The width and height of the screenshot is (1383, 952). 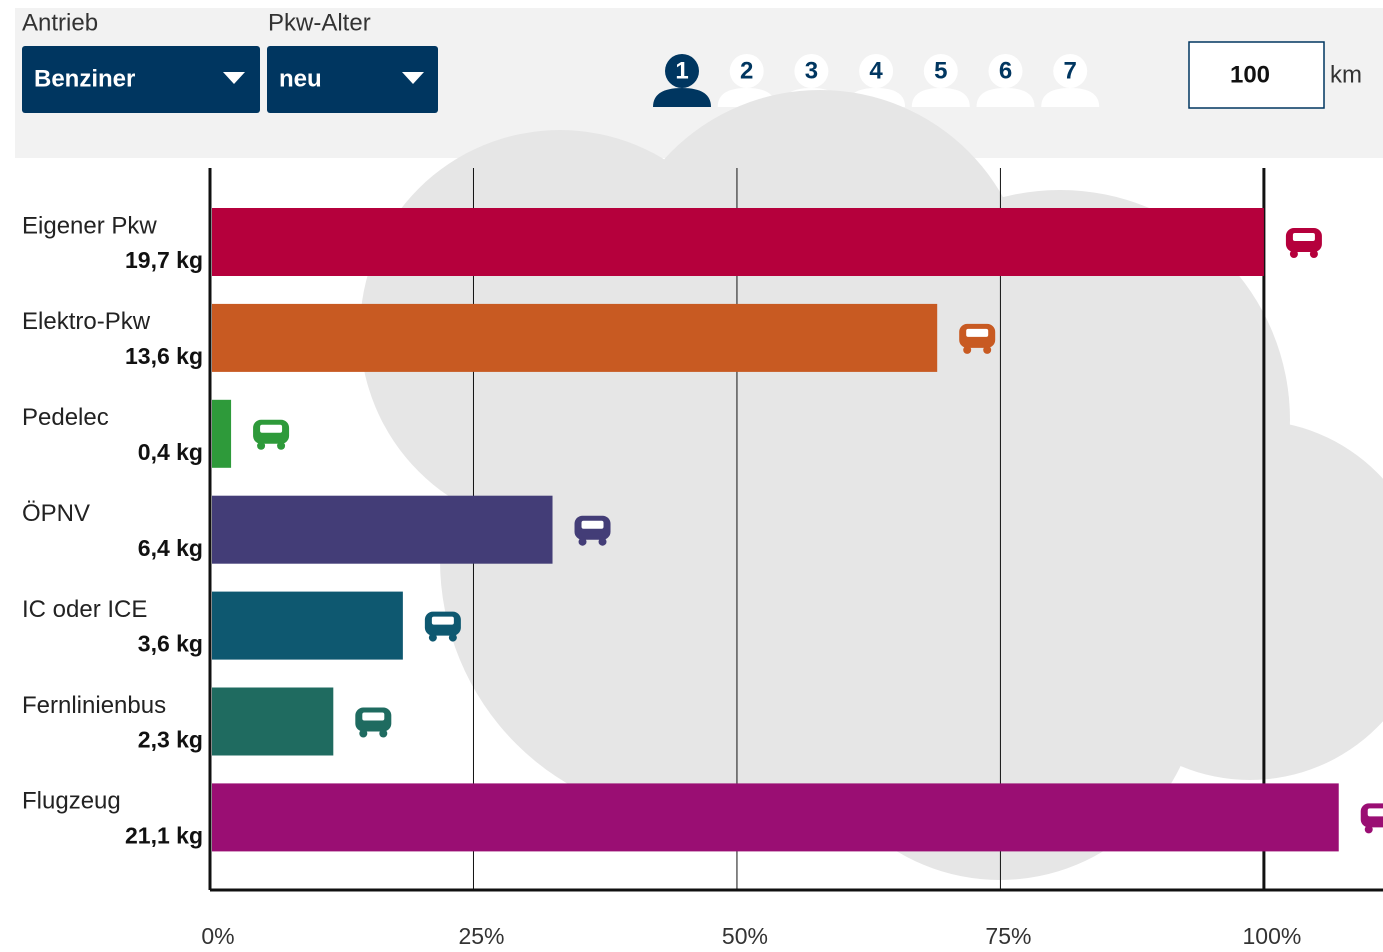 What do you see at coordinates (170, 740) in the screenshot?
I see `amount-label: 2,3 kg` at bounding box center [170, 740].